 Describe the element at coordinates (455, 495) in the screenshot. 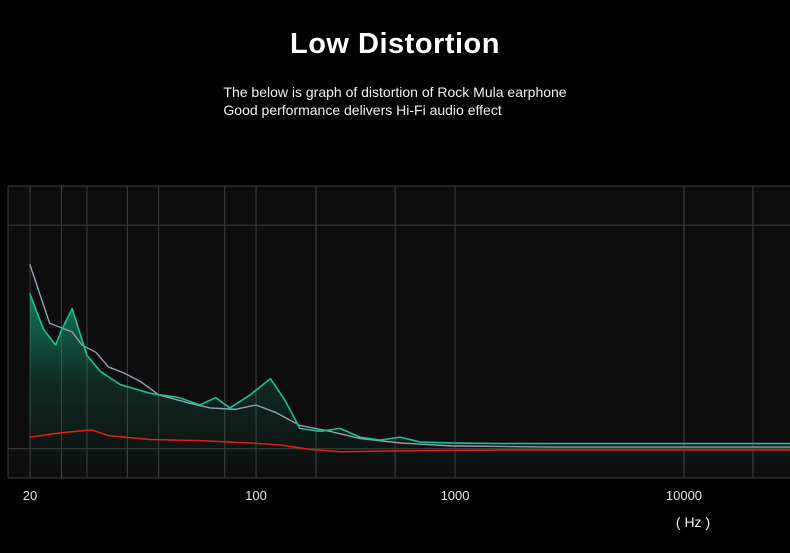

I see `x-tick-1000: 1000` at that location.